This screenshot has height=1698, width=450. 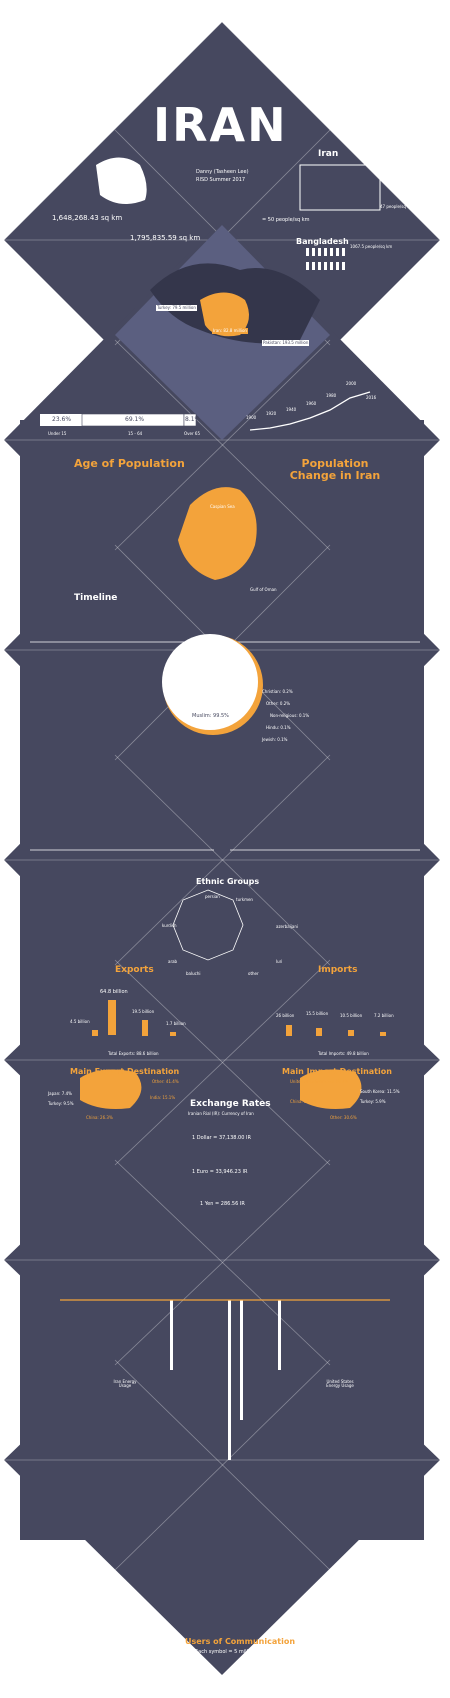 I want to click on age-pct-over65: 8.1%, so click(x=193, y=419).